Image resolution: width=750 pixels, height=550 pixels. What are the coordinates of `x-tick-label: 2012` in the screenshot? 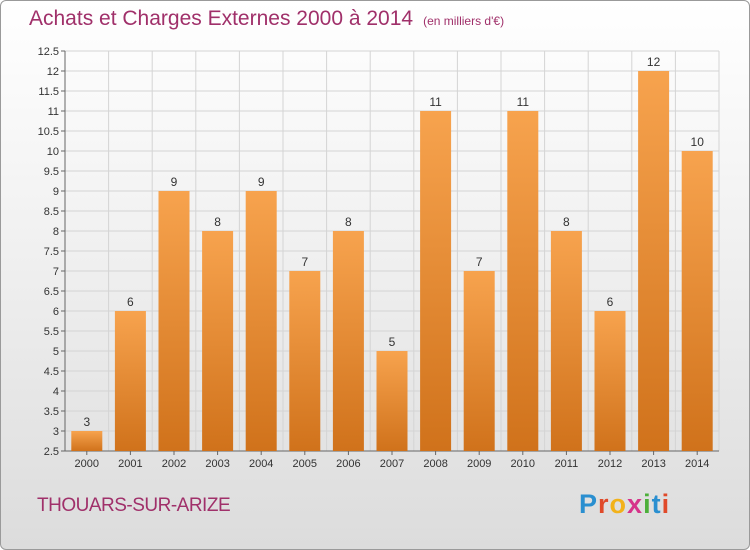 It's located at (610, 464).